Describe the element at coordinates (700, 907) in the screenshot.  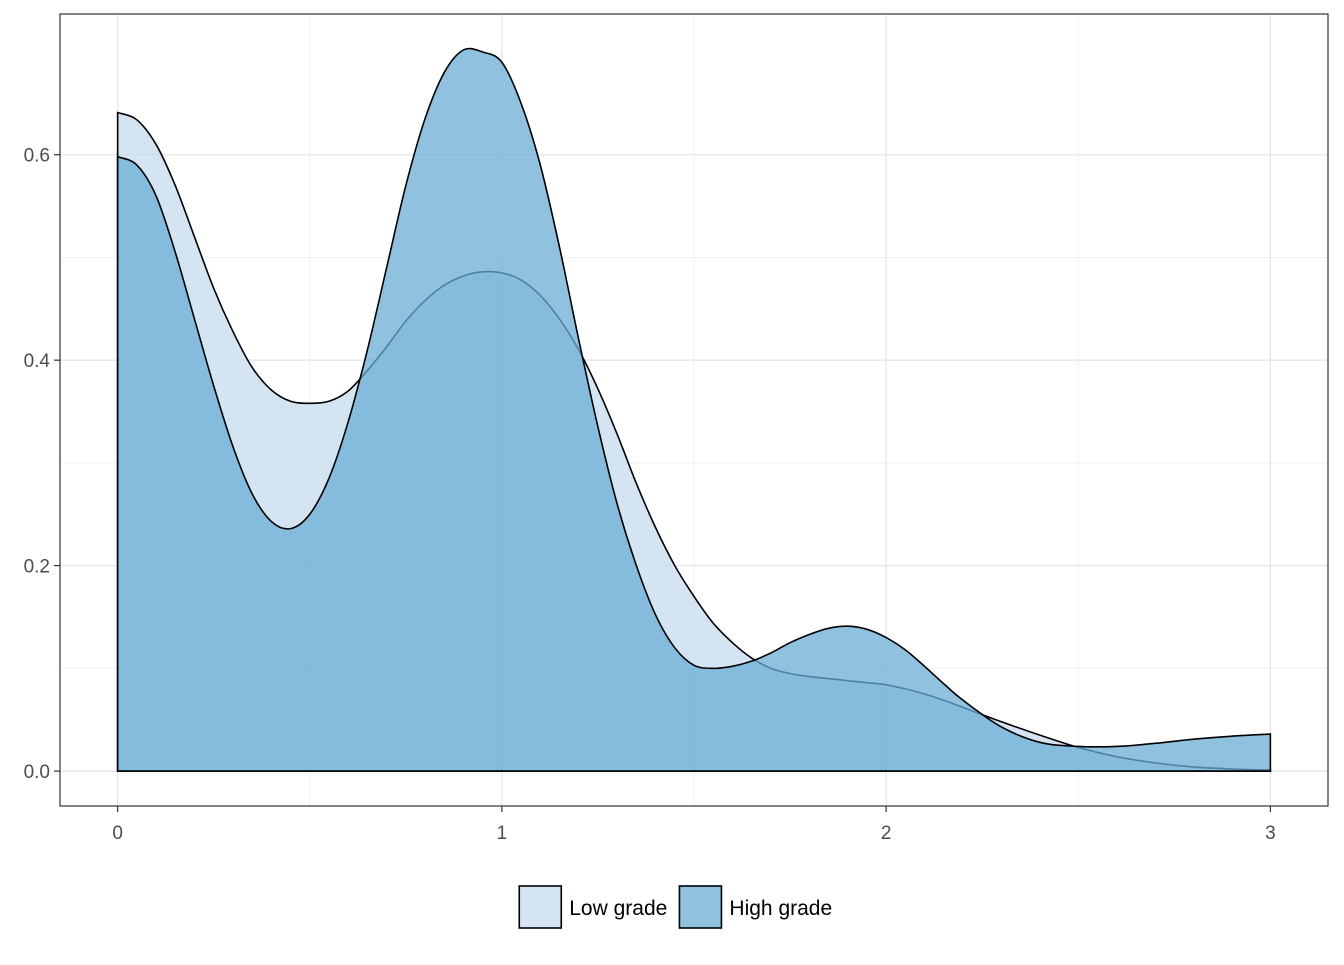
I see `legend-key-high-grade` at that location.